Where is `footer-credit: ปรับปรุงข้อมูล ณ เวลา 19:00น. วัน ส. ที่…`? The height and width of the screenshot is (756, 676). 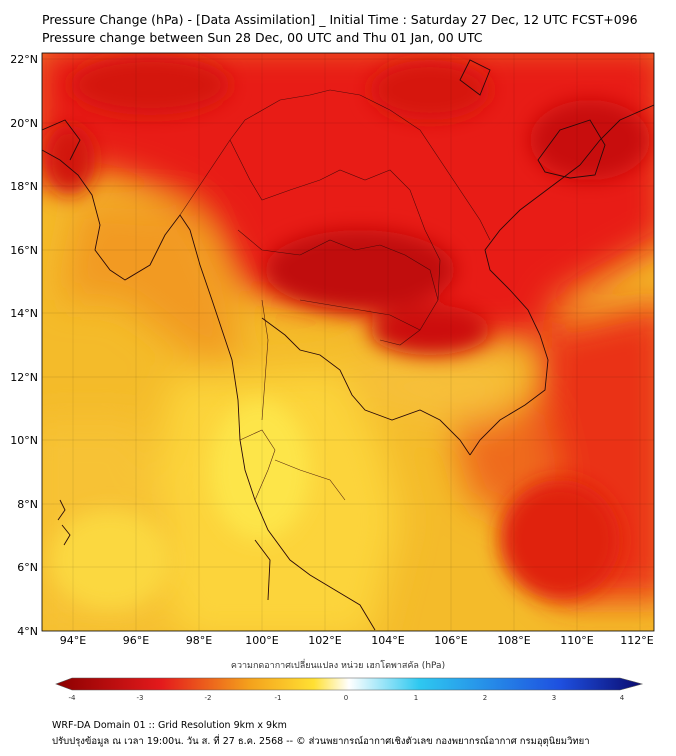 footer-credit: ปรับปรุงข้อมูล ณ เวลา 19:00น. วัน ส. ที่… is located at coordinates (321, 741).